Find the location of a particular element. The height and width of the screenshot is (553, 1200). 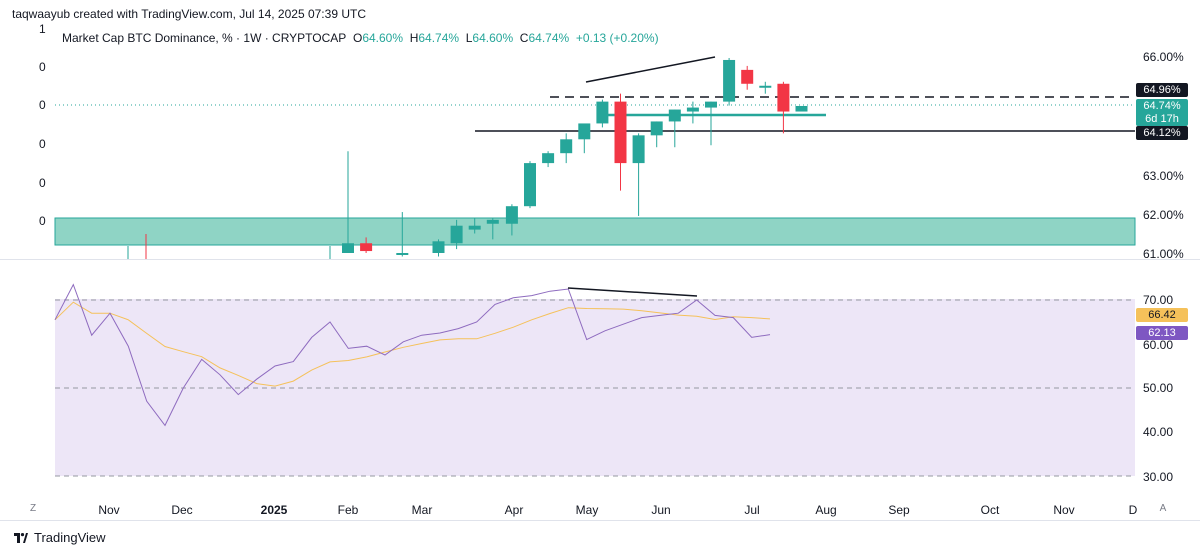

price-trendline is located at coordinates (650, 69).